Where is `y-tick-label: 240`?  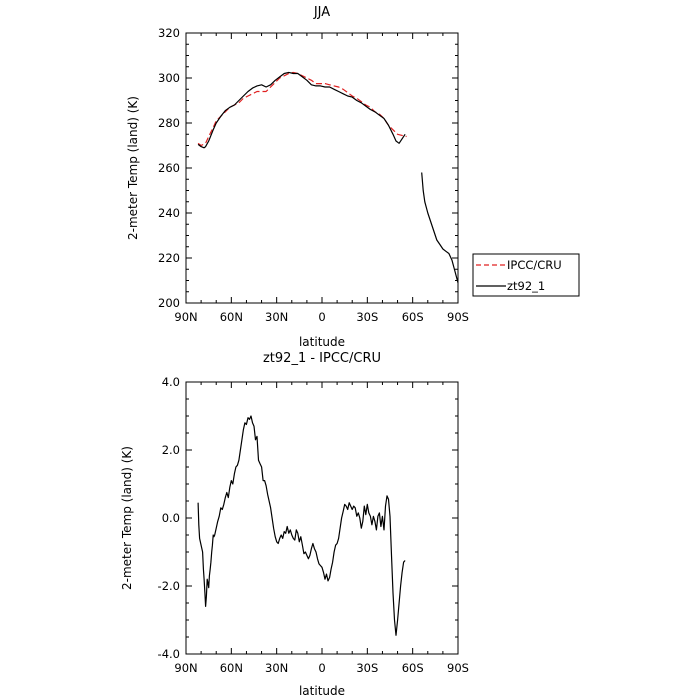 y-tick-label: 240 is located at coordinates (169, 213).